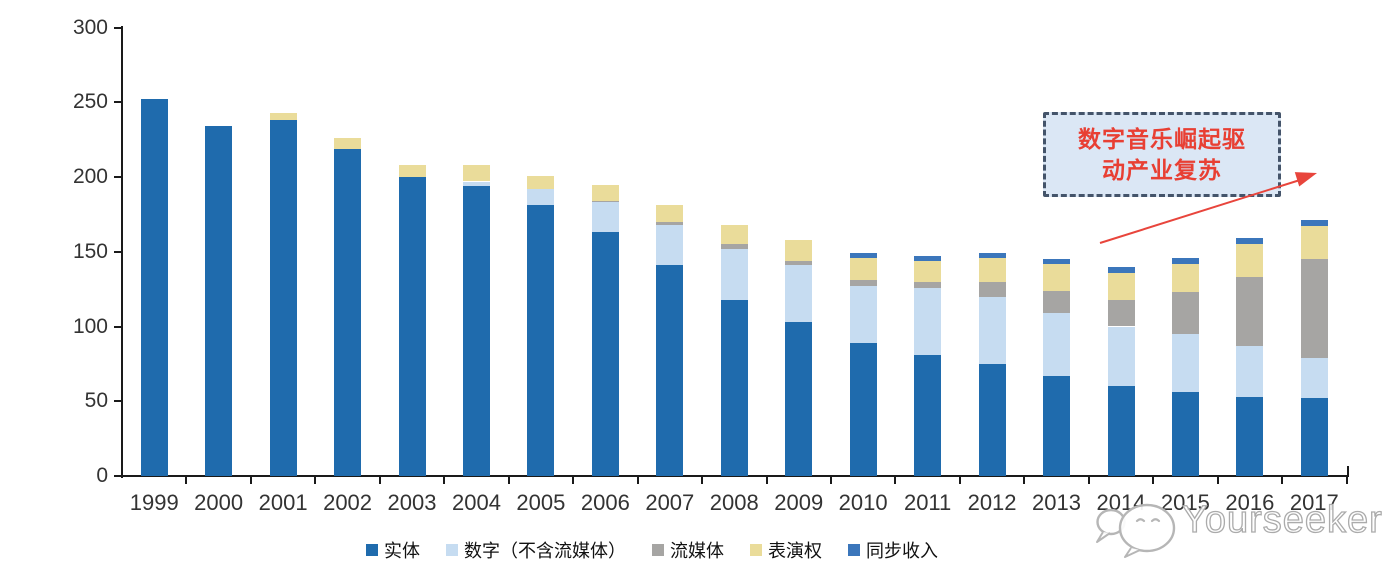 This screenshot has height=582, width=1398. I want to click on y-tick-label: 150, so click(90, 251).